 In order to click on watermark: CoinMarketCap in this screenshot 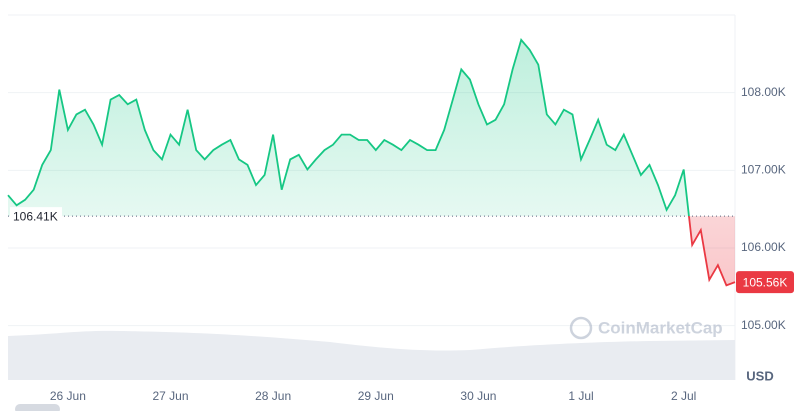, I will do `click(646, 328)`.